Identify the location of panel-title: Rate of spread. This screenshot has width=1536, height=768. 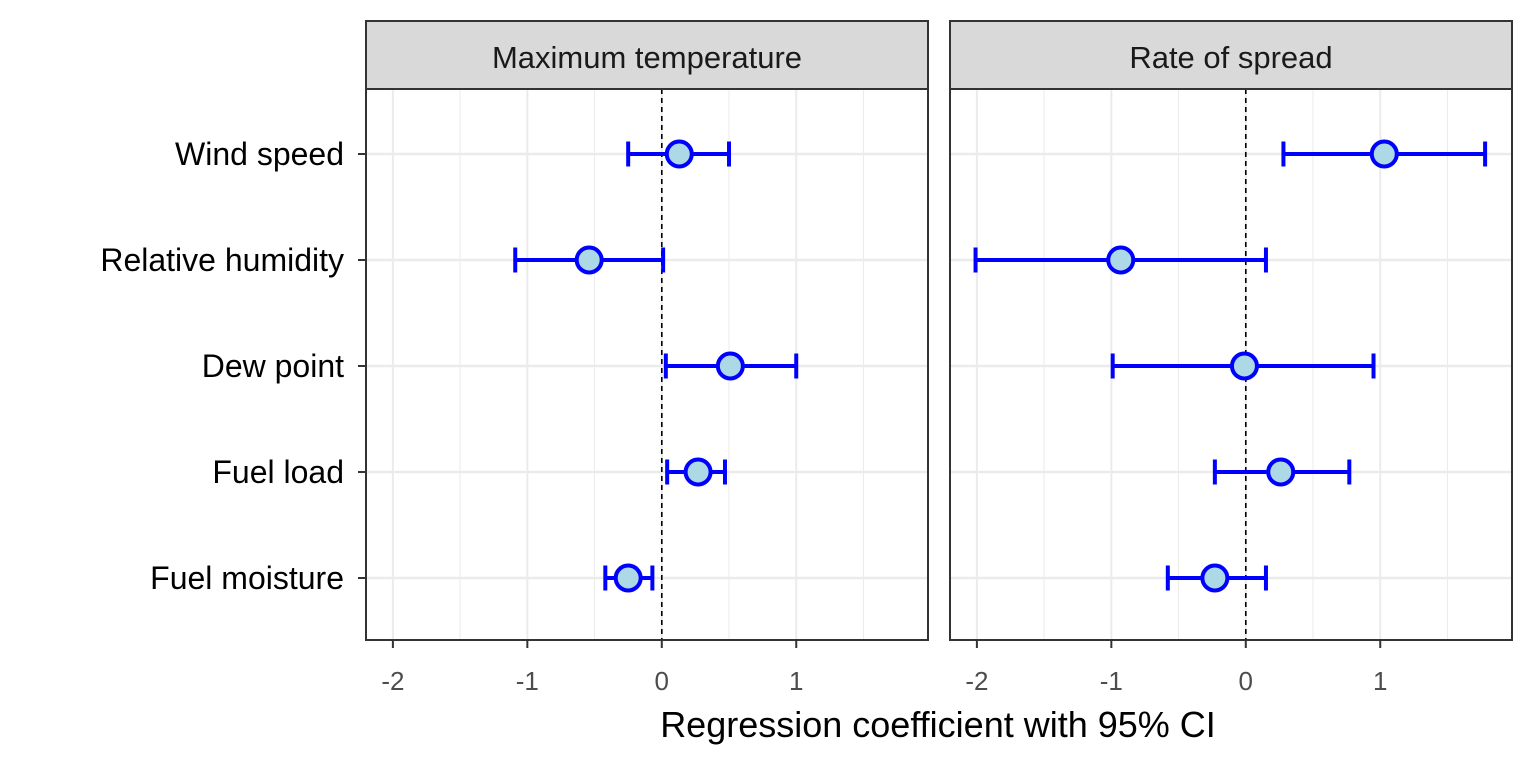
(1230, 57).